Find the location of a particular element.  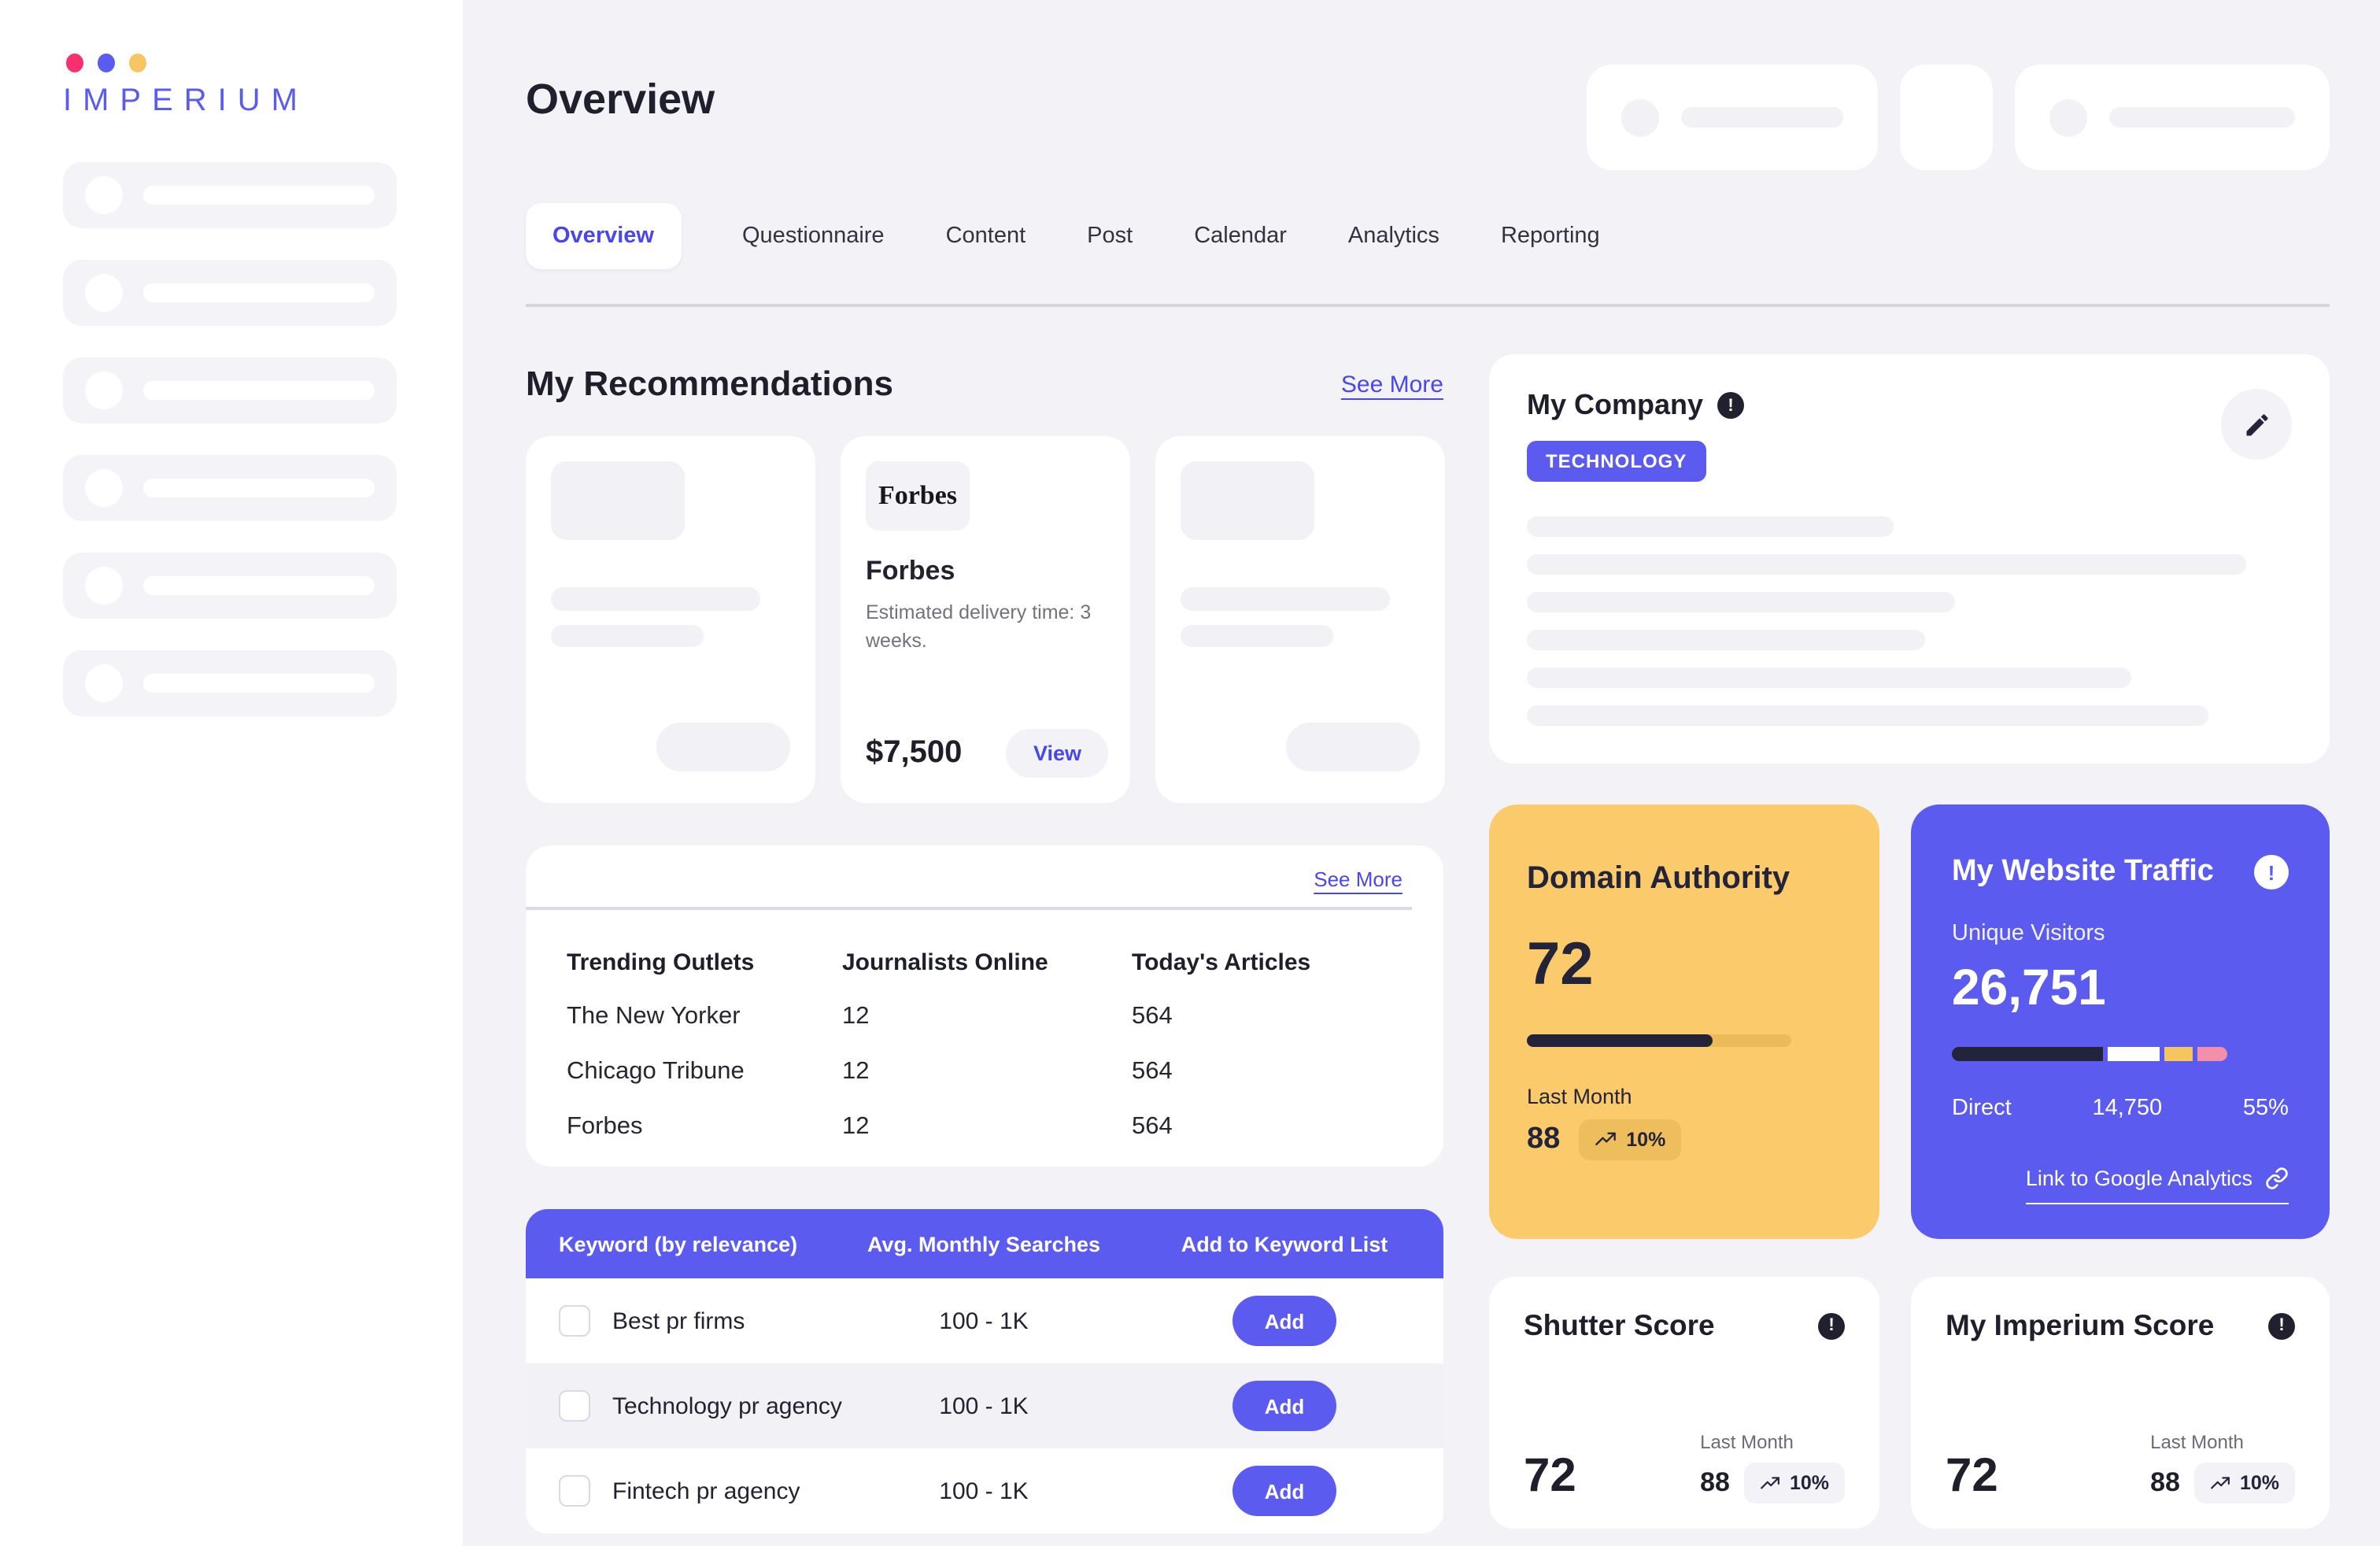

imperium-score-card: My Imperium Score ! 72 Last Month 88 is located at coordinates (2120, 1403).